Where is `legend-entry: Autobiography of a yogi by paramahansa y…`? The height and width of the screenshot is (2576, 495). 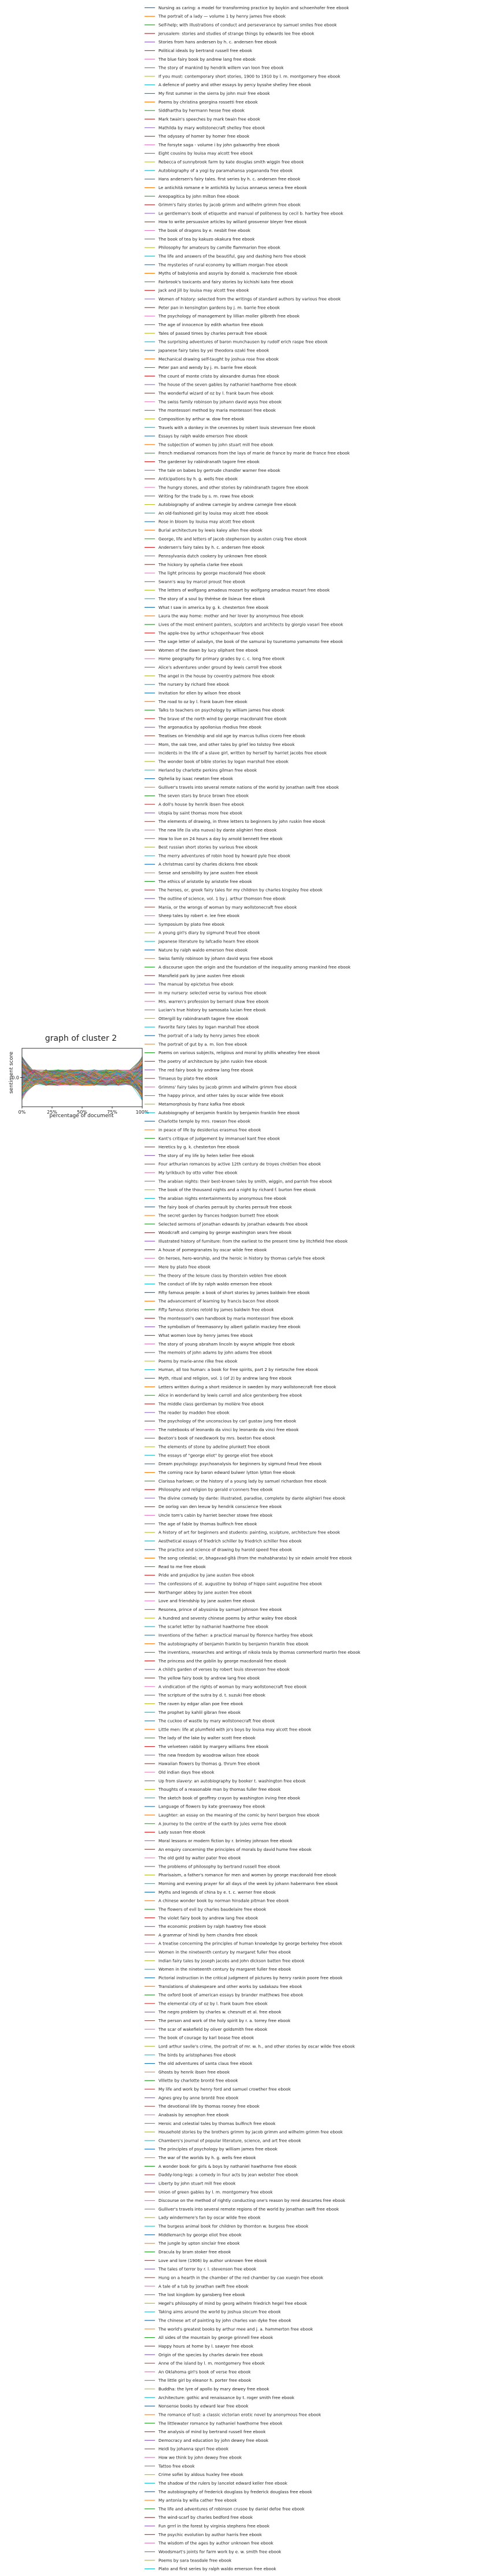 legend-entry: Autobiography of a yogi by paramahansa y… is located at coordinates (225, 170).